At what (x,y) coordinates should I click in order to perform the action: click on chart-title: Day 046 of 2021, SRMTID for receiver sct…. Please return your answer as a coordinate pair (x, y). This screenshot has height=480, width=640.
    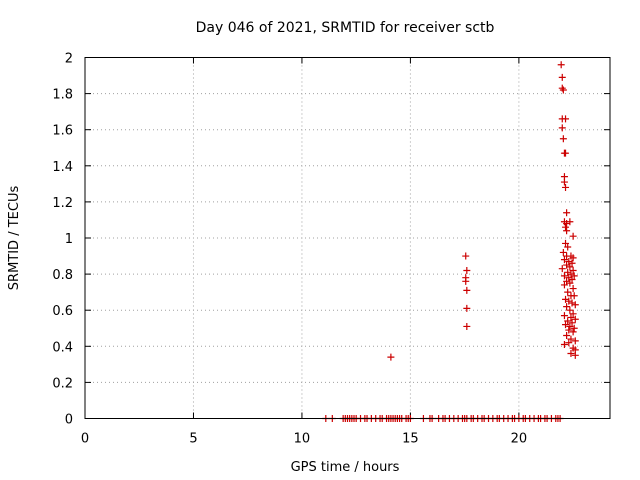
    Looking at the image, I should click on (345, 28).